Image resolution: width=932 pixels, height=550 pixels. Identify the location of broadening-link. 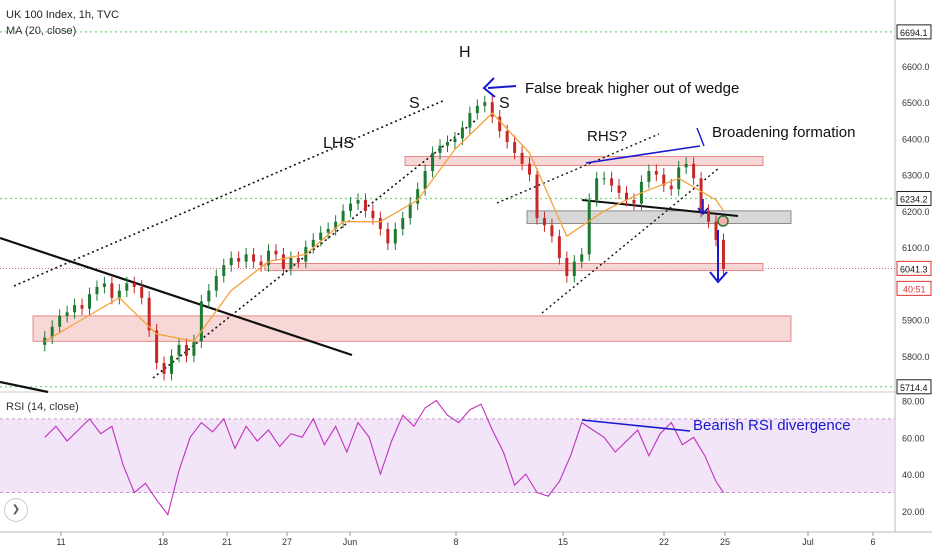
(700, 137).